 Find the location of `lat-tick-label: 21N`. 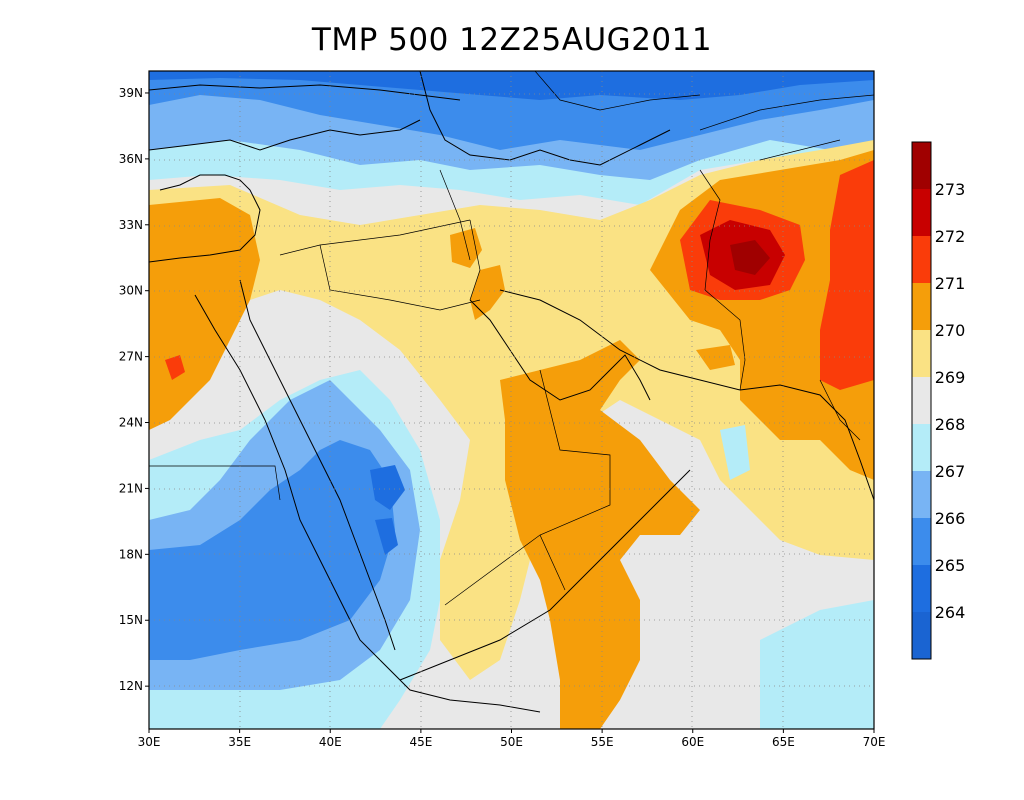

lat-tick-label: 21N is located at coordinates (131, 488).